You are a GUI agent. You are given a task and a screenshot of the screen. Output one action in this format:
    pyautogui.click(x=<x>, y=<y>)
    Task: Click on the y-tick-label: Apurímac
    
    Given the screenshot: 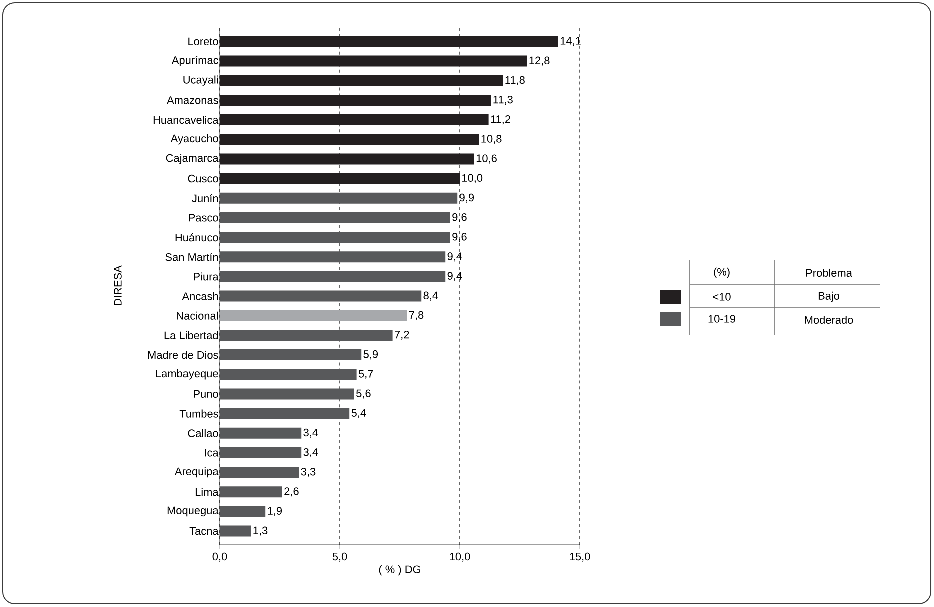 What is the action you would take?
    pyautogui.click(x=195, y=61)
    